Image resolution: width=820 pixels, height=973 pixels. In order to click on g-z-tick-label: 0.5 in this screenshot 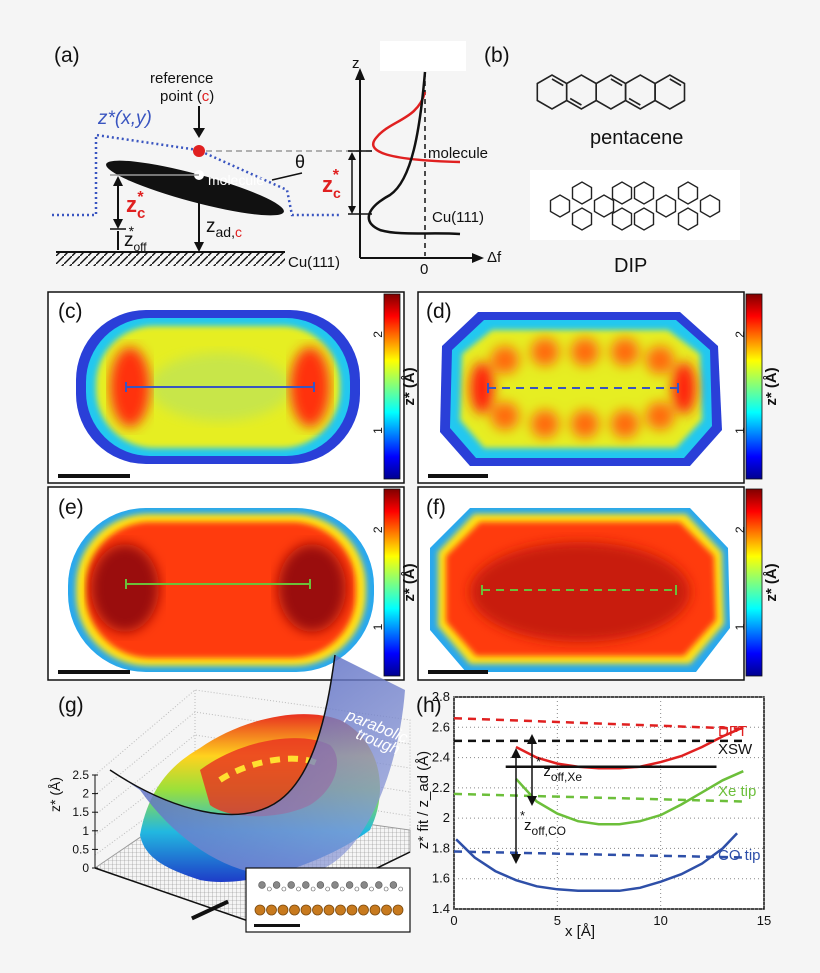, I will do `click(80, 849)`.